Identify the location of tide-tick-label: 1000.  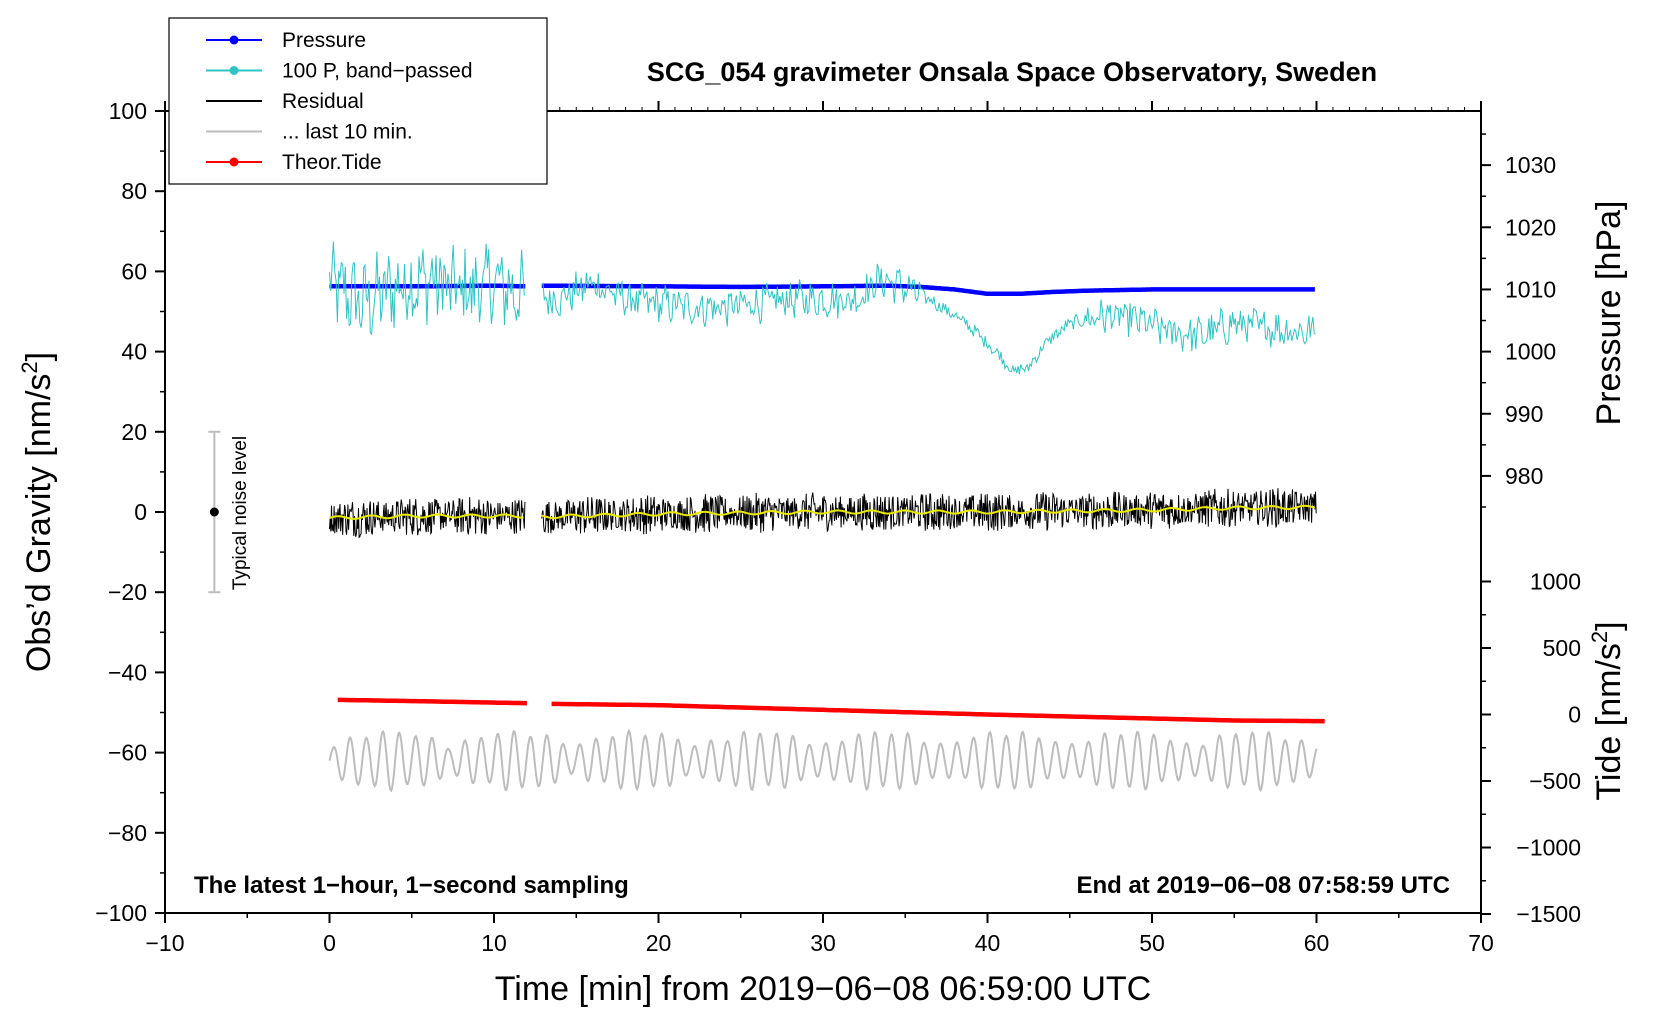
(1555, 581).